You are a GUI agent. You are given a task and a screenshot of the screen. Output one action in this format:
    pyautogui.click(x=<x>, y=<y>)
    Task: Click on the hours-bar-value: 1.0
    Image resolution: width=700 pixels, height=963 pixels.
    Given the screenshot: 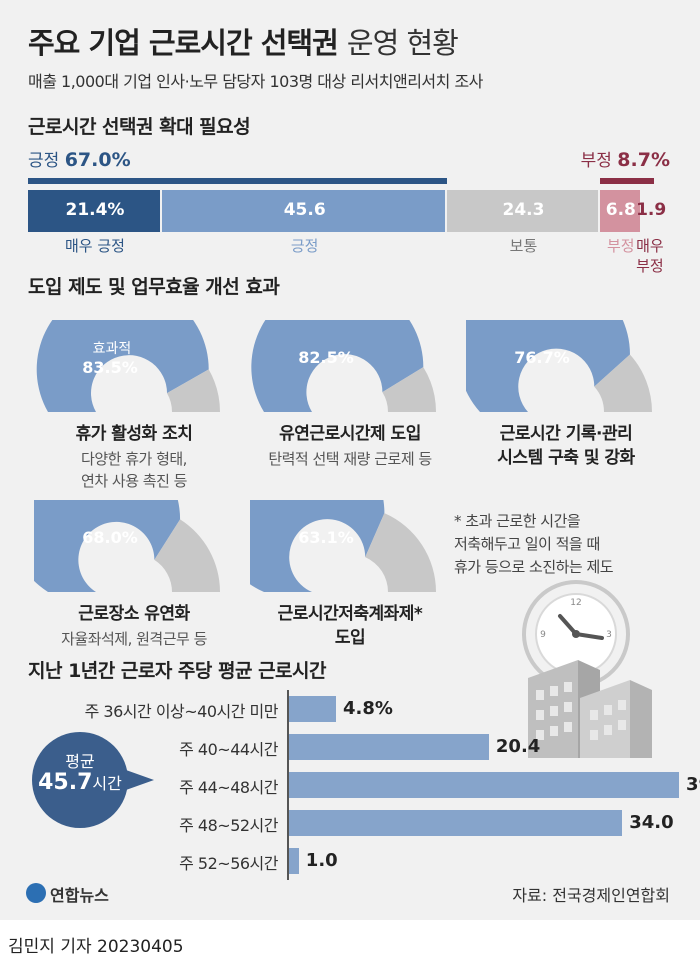 What is the action you would take?
    pyautogui.click(x=321, y=860)
    